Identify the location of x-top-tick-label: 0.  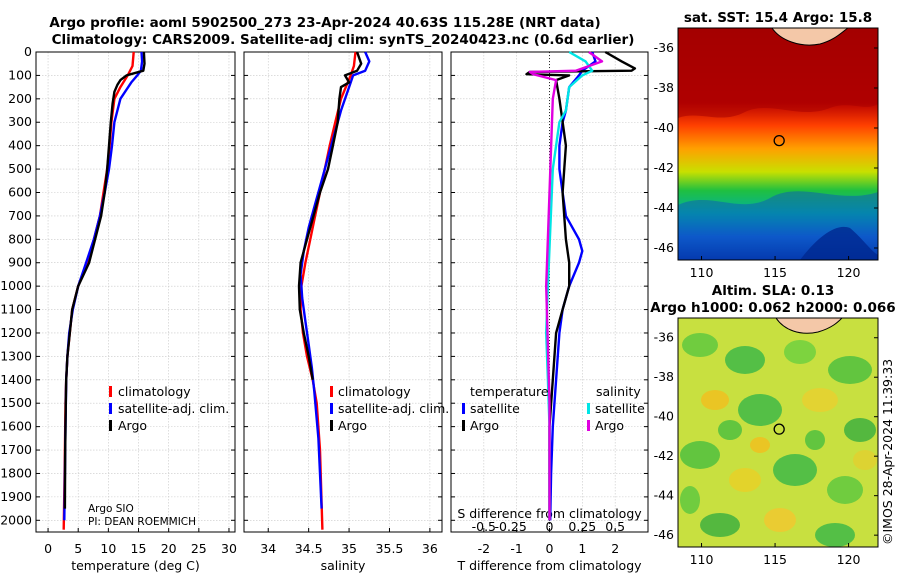
(550, 526).